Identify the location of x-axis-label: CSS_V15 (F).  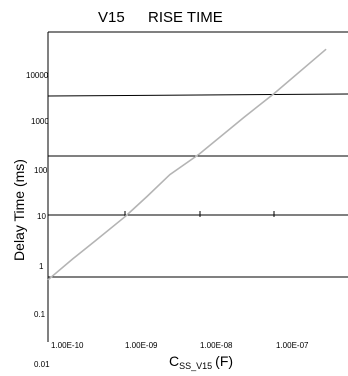
(201, 362).